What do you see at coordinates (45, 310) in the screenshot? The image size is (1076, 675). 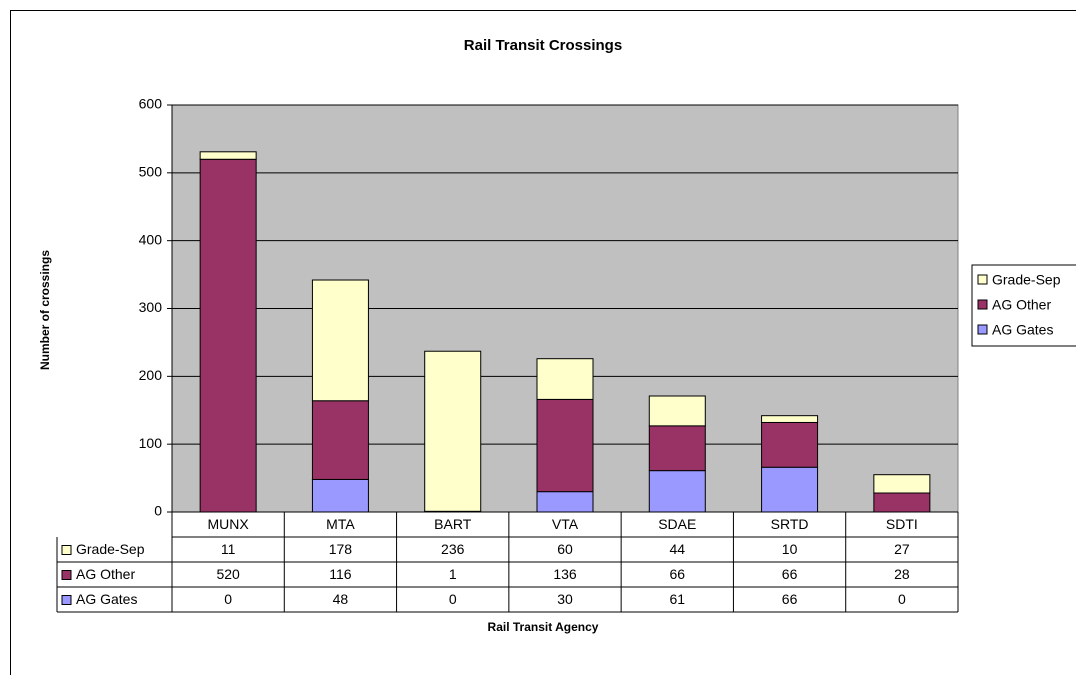 I see `y-axis-title: Number of crossings` at bounding box center [45, 310].